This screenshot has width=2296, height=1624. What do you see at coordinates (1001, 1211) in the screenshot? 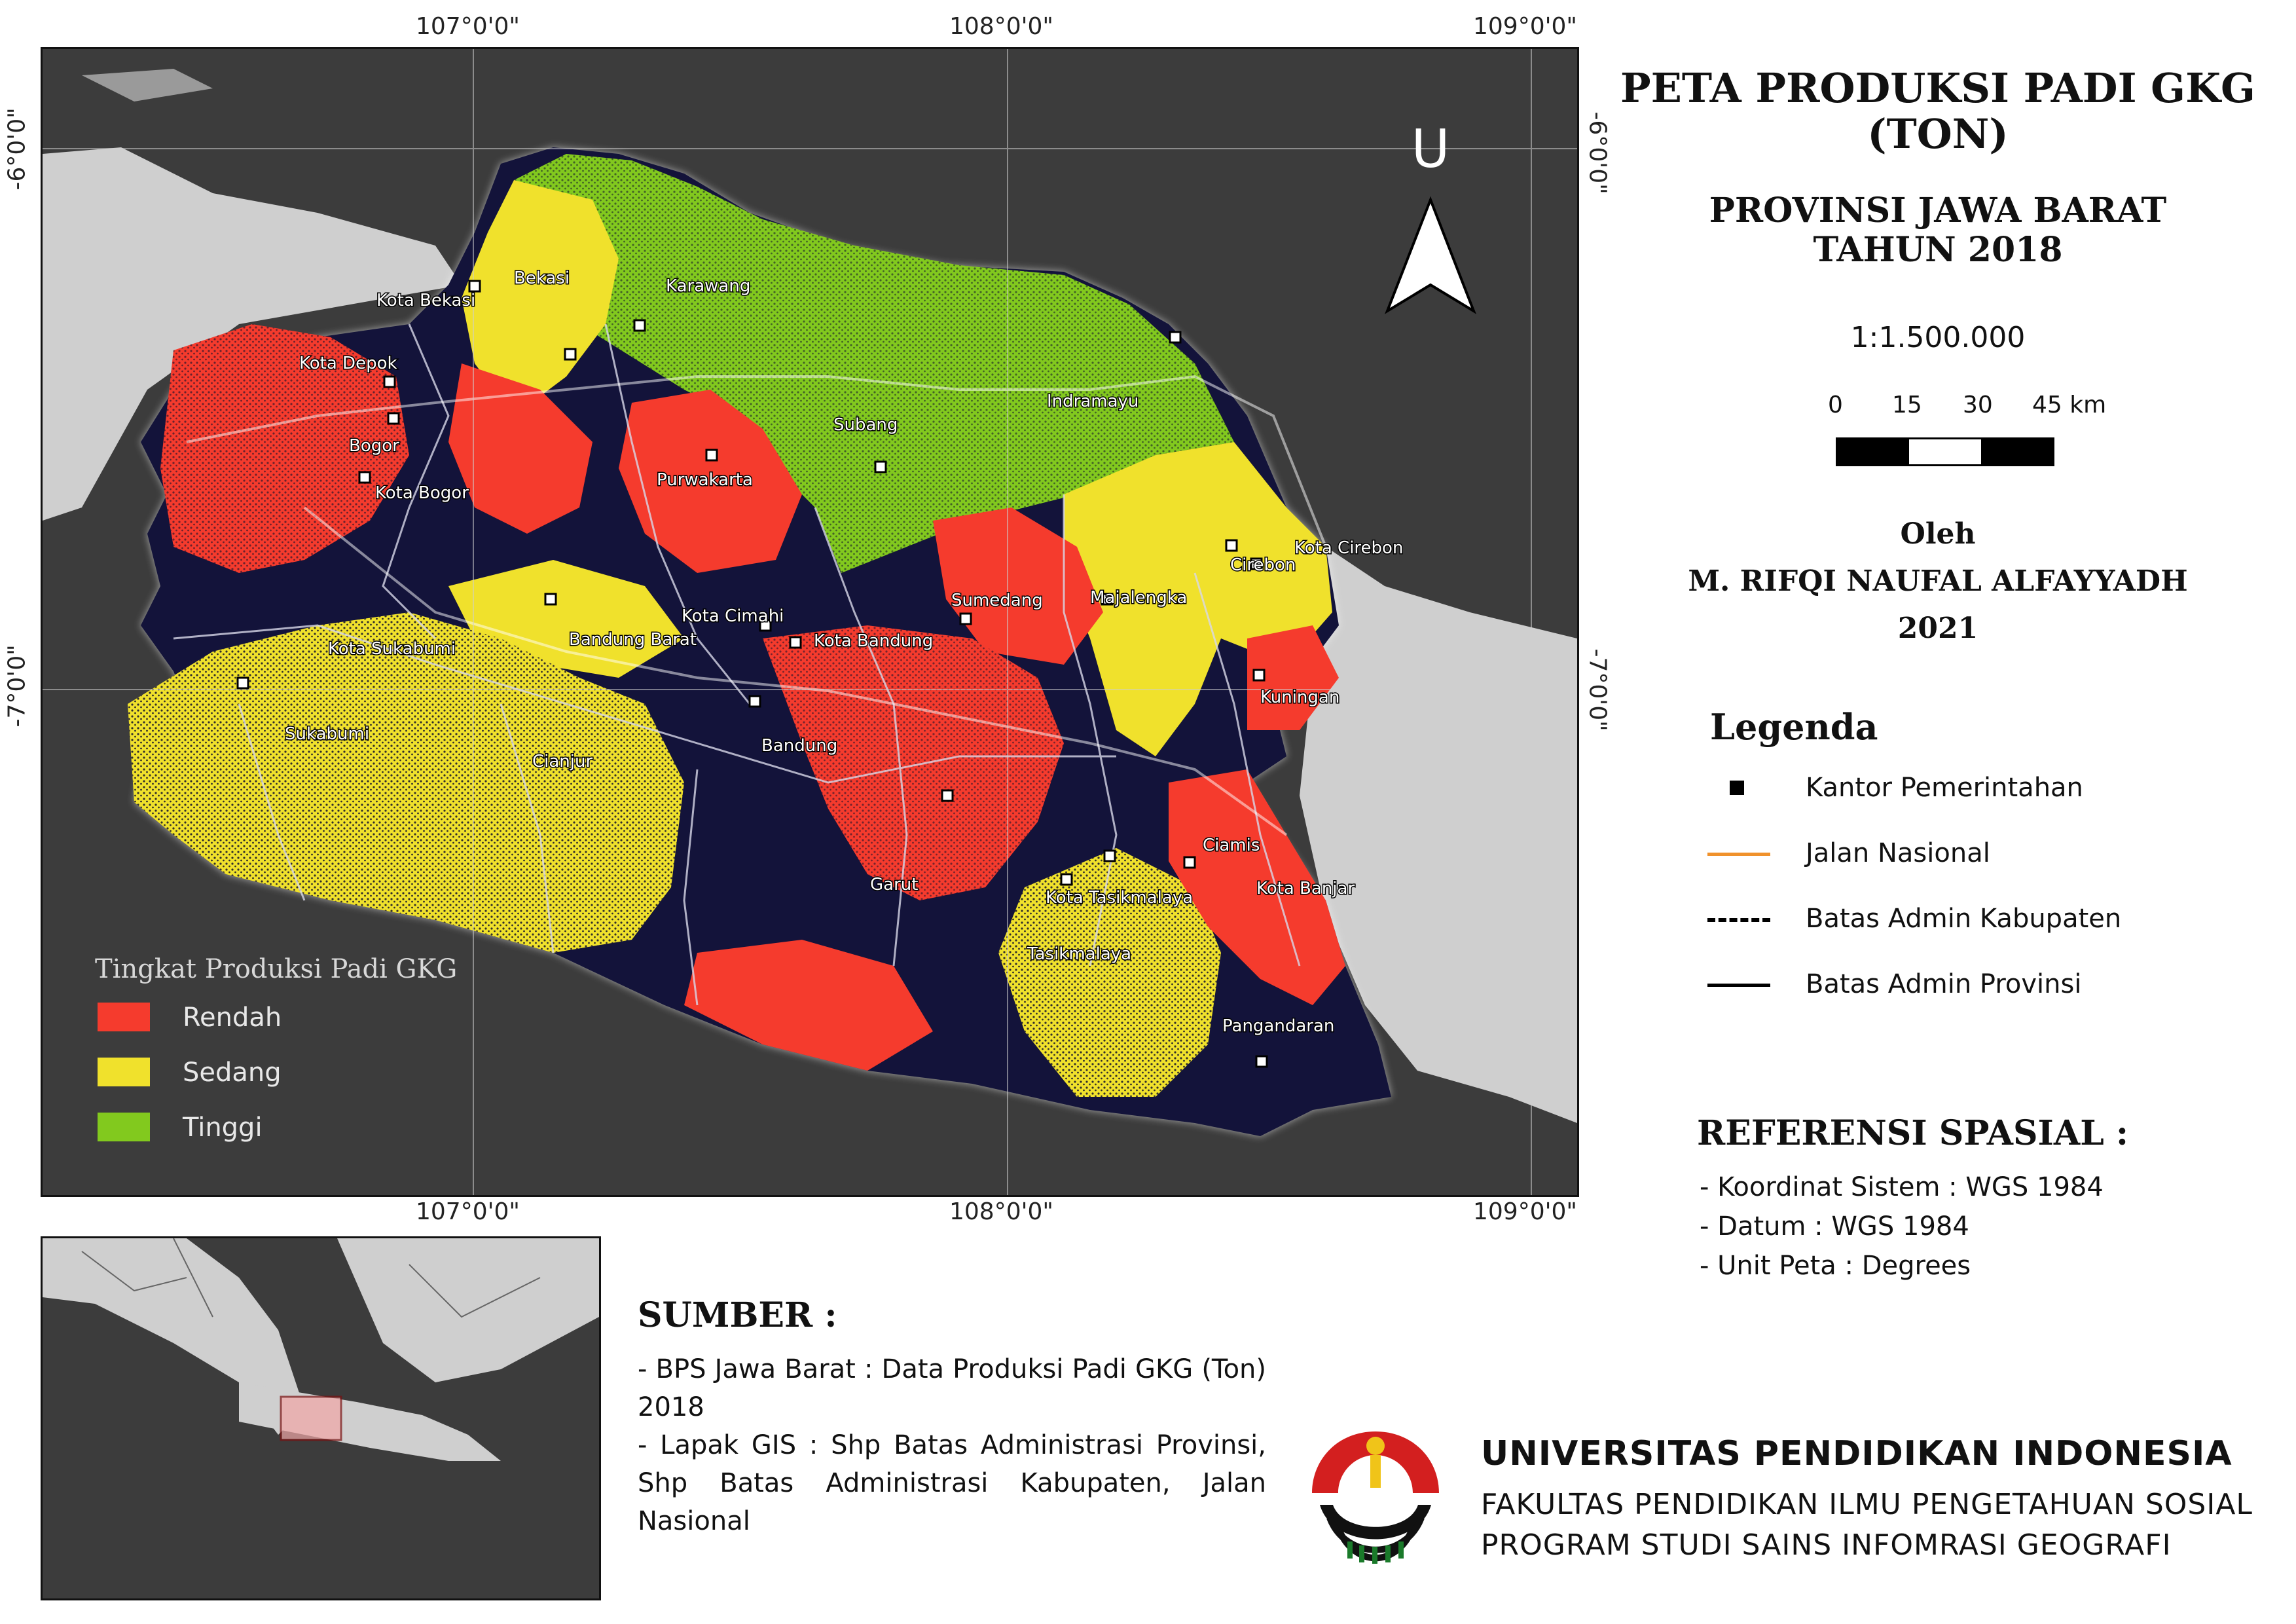
I see `lon-label-bottom-2: 108°0'0"` at bounding box center [1001, 1211].